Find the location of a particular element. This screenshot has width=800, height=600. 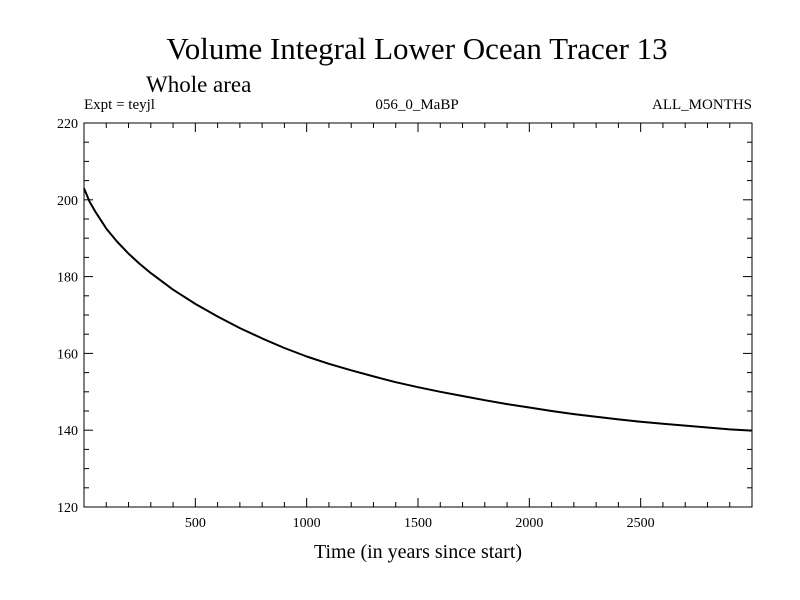

y-tick-label: 140 is located at coordinates (67, 431).